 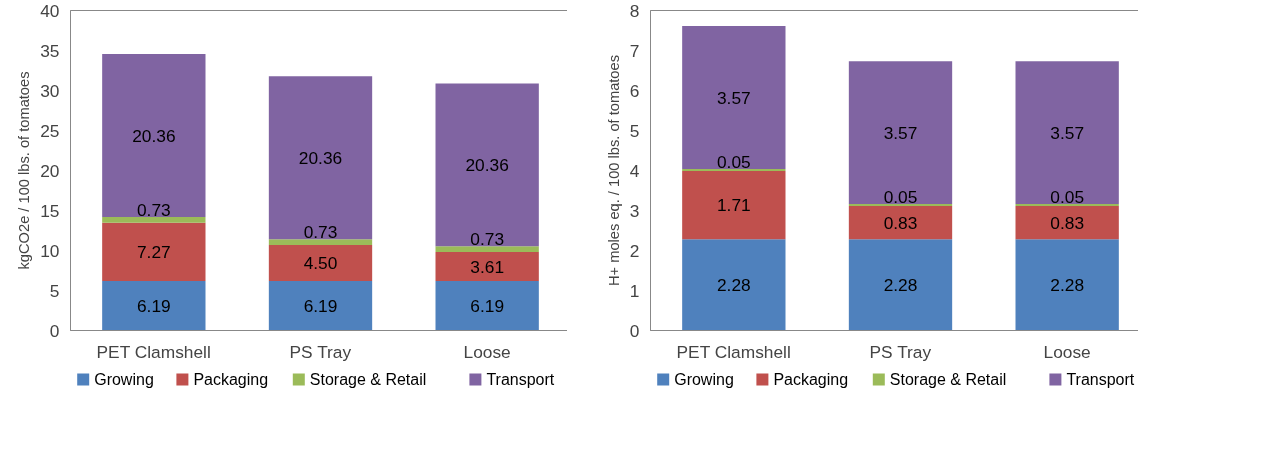 I want to click on y-tick-label: 1, so click(x=634, y=290).